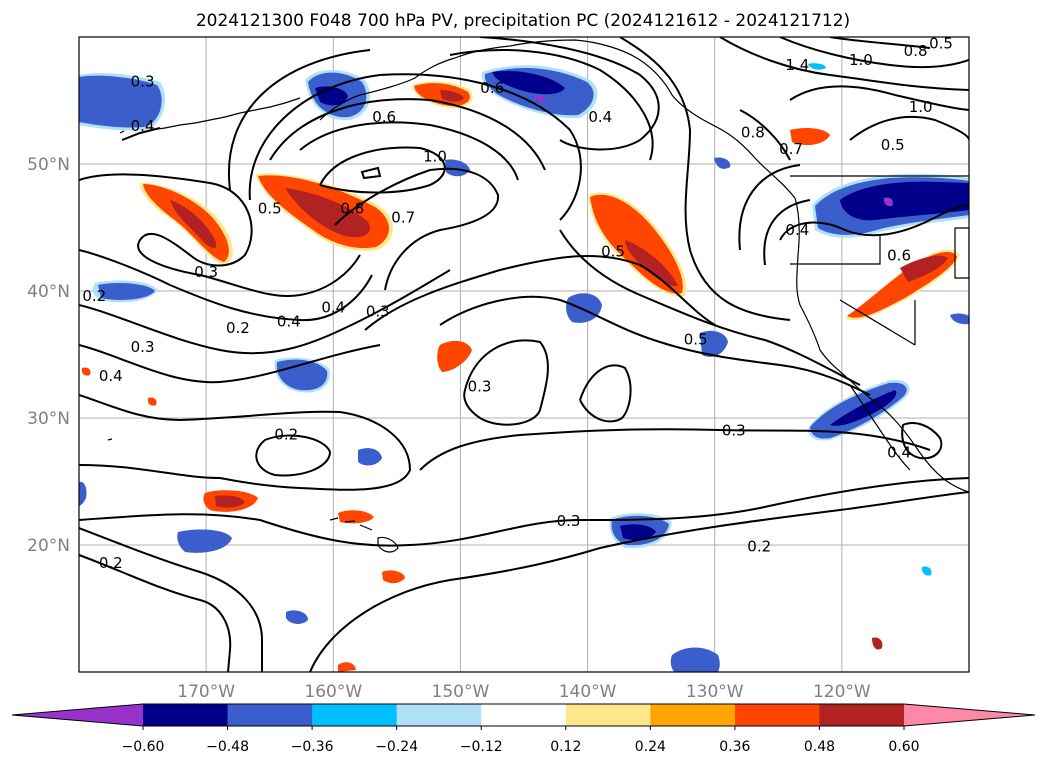 This screenshot has height=765, width=1047. Describe the element at coordinates (143, 747) in the screenshot. I see `colorbar-tick-label: −0.60` at that location.